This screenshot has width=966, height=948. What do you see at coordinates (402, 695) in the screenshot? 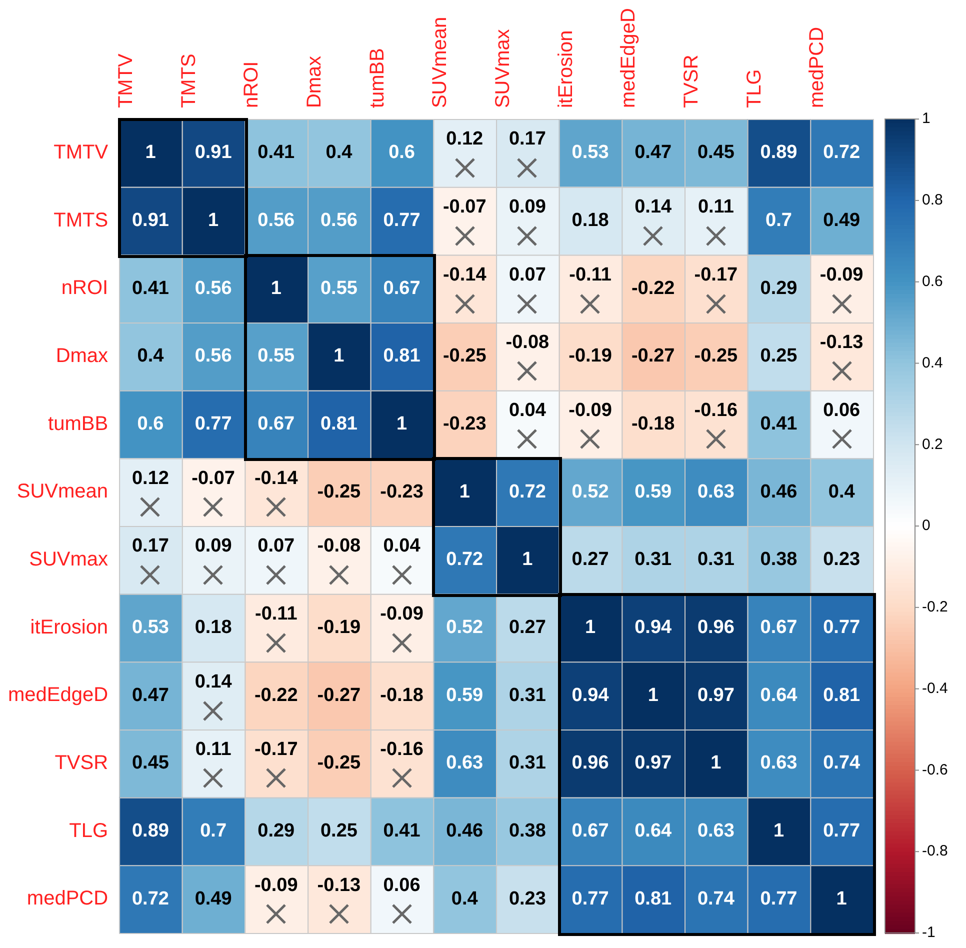
I see `data-label: -0.18` at bounding box center [402, 695].